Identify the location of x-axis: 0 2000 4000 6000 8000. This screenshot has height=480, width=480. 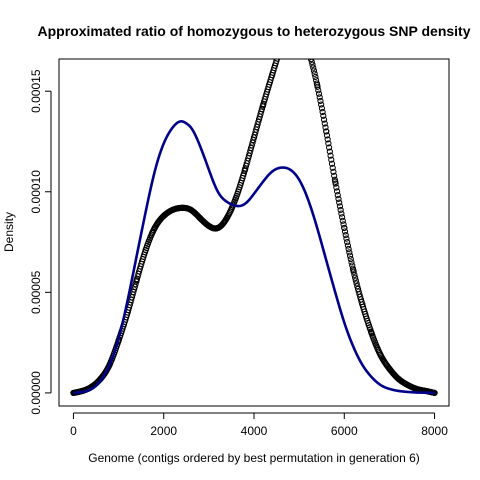
(259, 425).